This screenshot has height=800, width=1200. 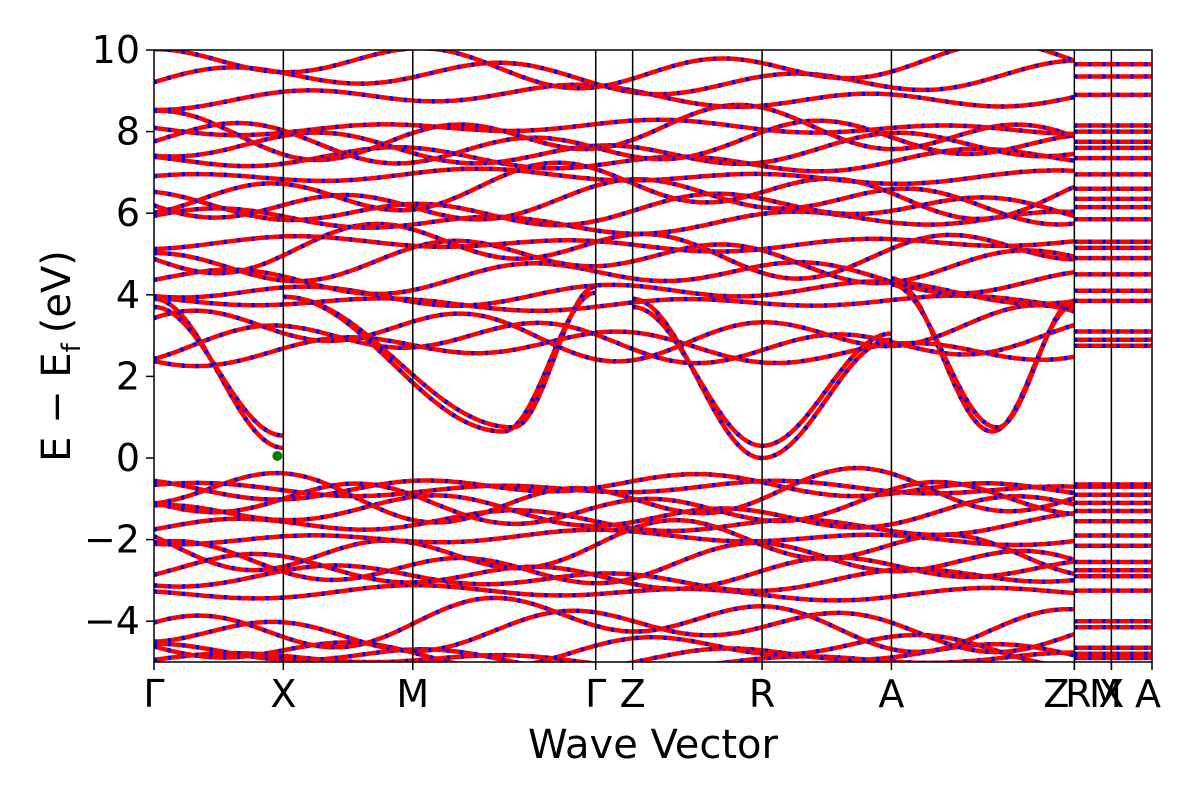 I want to click on y-tick-label: −2, so click(x=112, y=540).